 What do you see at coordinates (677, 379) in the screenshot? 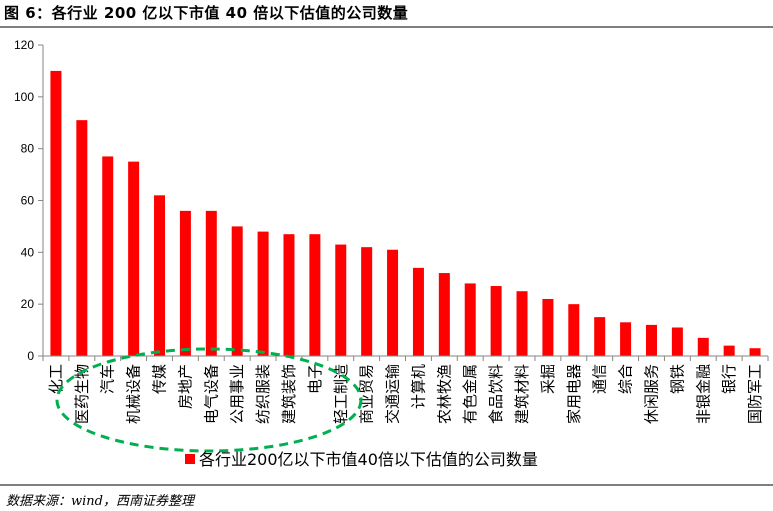
I see `x-tick-label: 钢铁` at bounding box center [677, 379].